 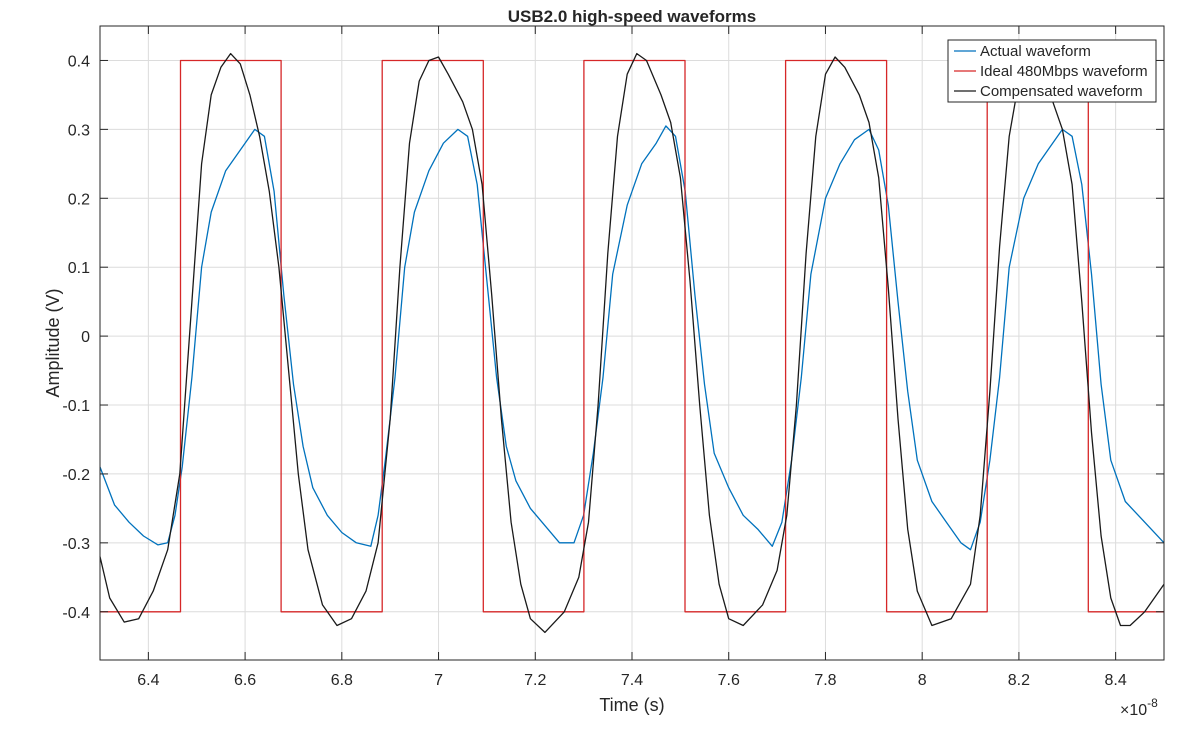 I want to click on x-tick-label: 8.4, so click(x=1116, y=680).